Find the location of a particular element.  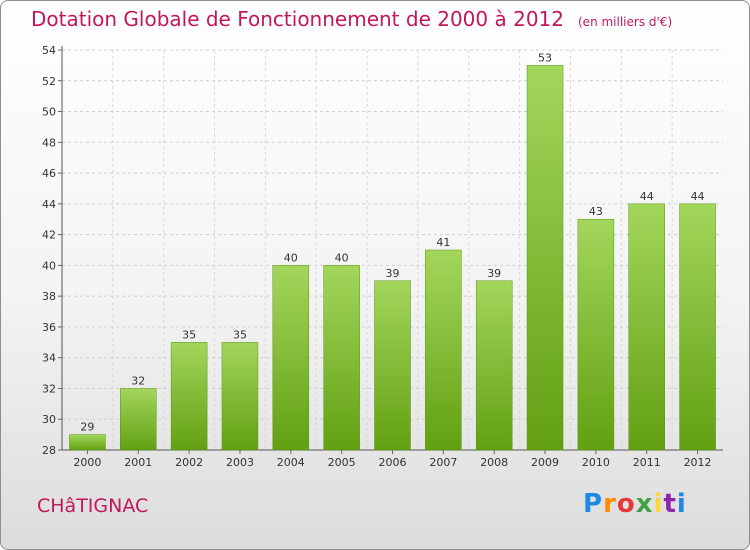

x-tick-label: 2001 is located at coordinates (138, 462).